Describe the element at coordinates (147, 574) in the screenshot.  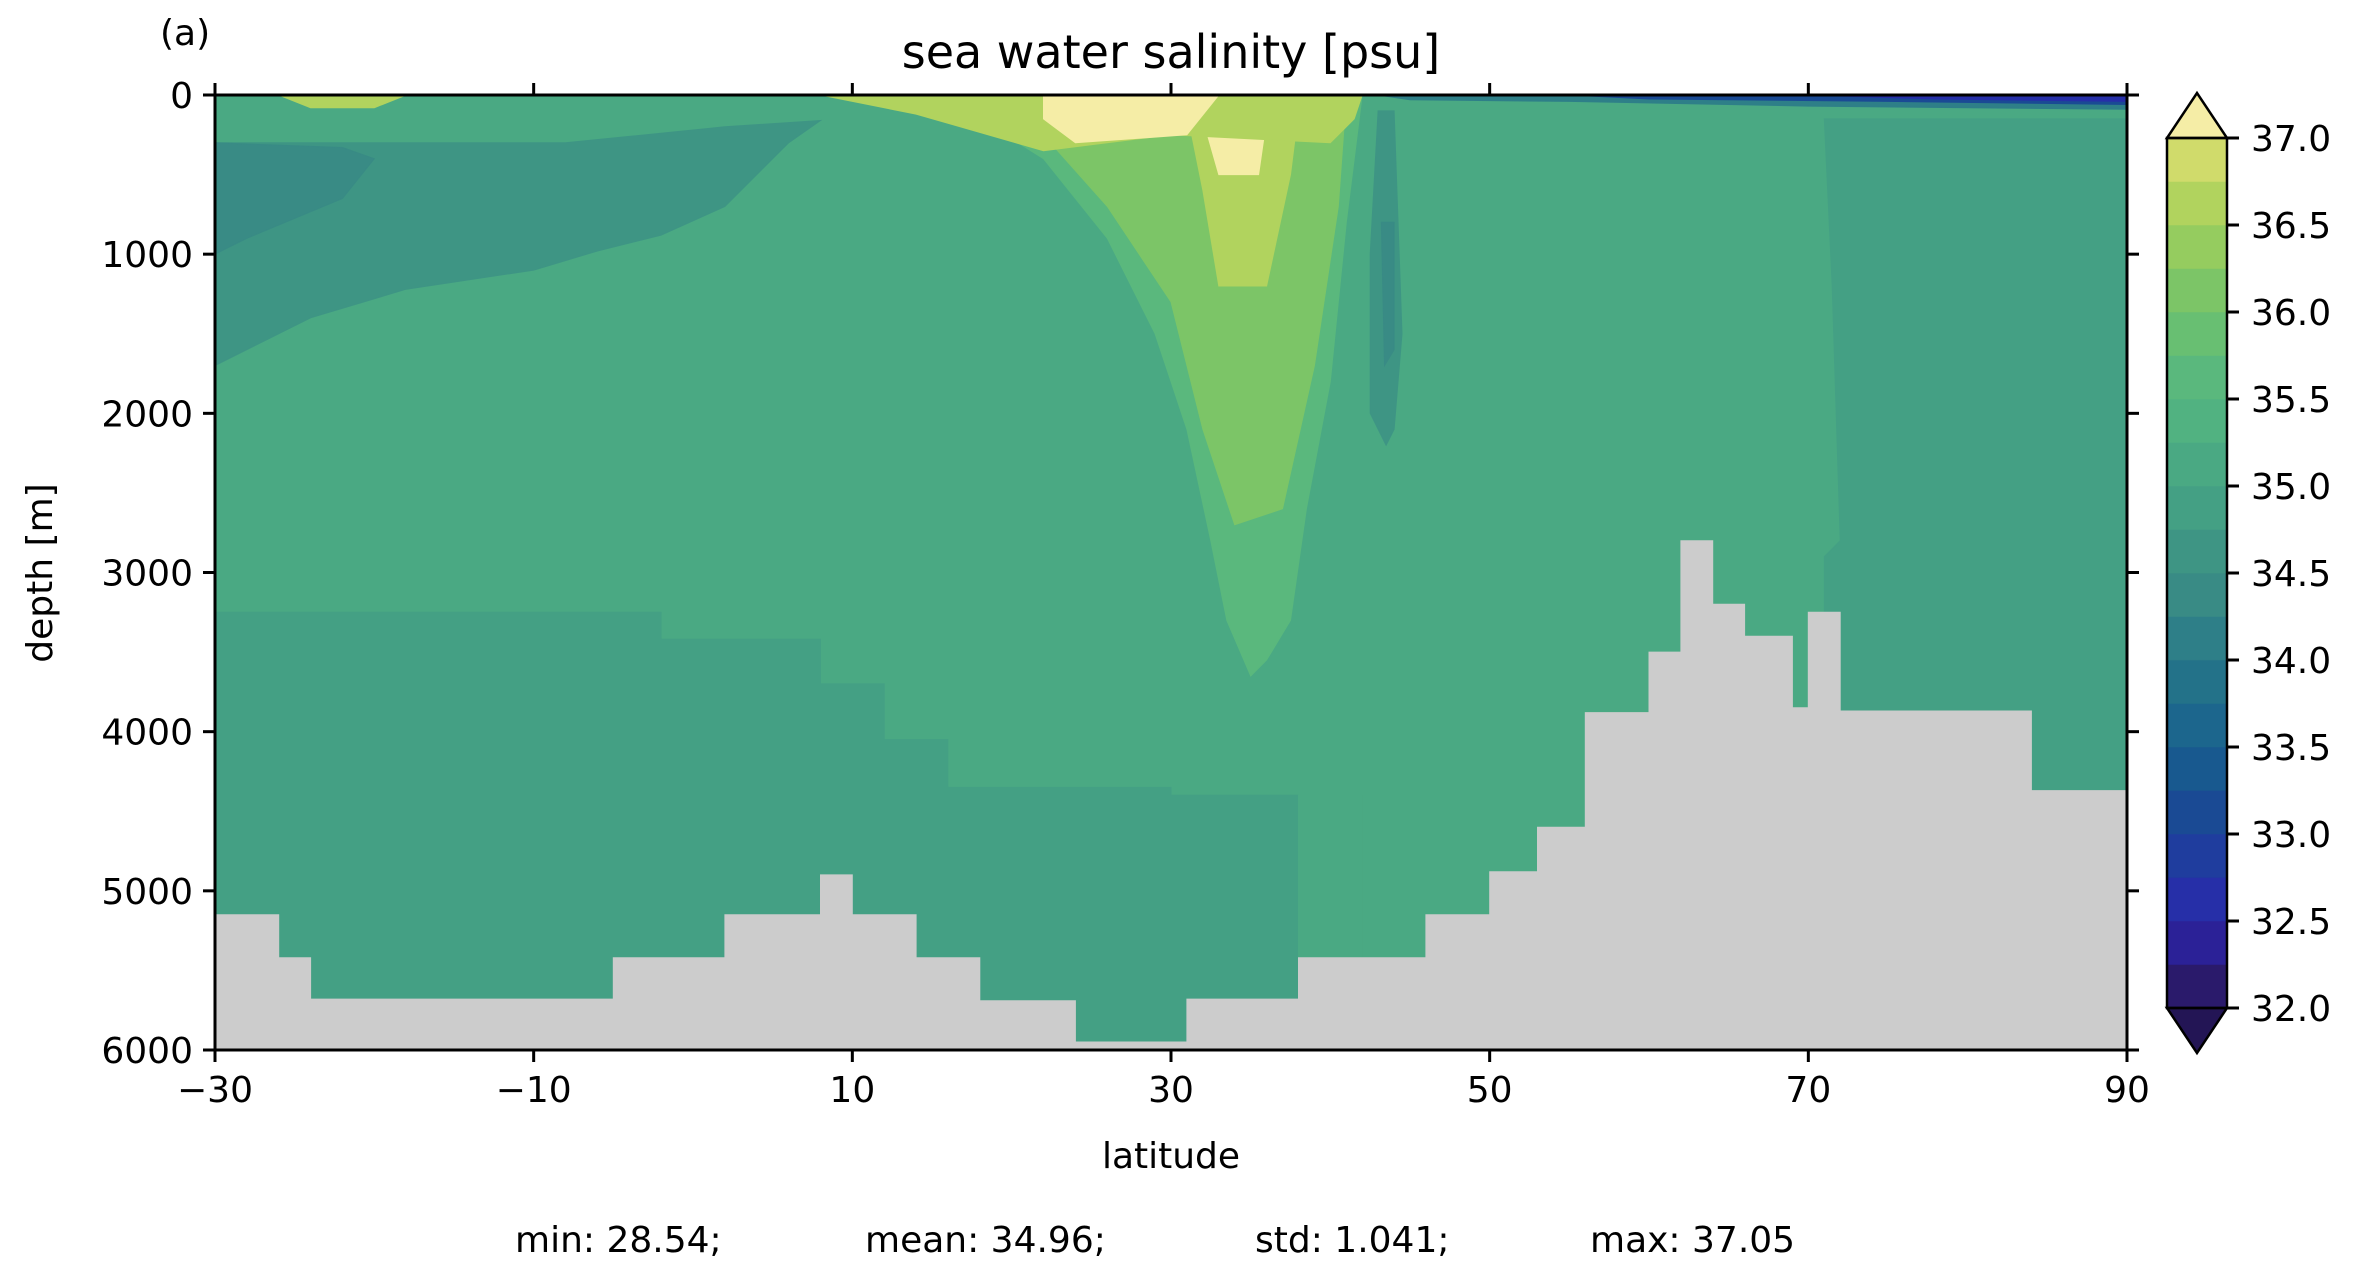
I see `y-tick-label: 3000` at that location.